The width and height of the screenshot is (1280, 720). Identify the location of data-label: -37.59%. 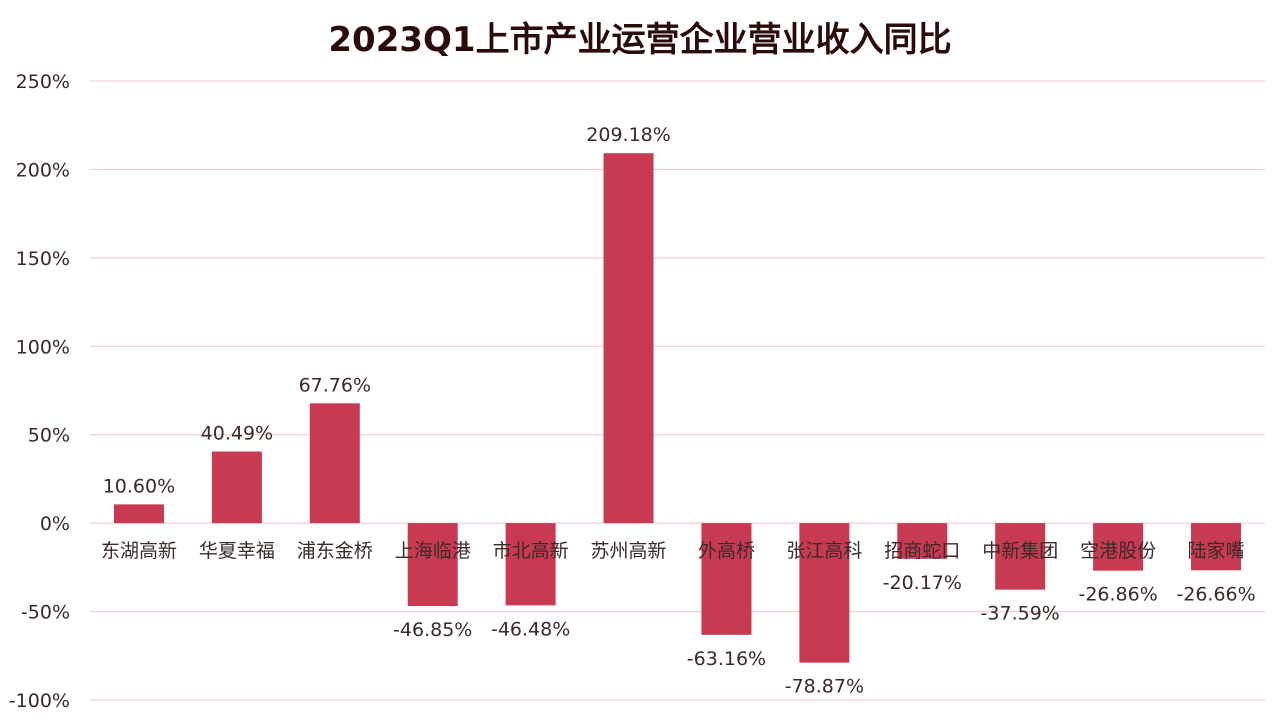
(1020, 614).